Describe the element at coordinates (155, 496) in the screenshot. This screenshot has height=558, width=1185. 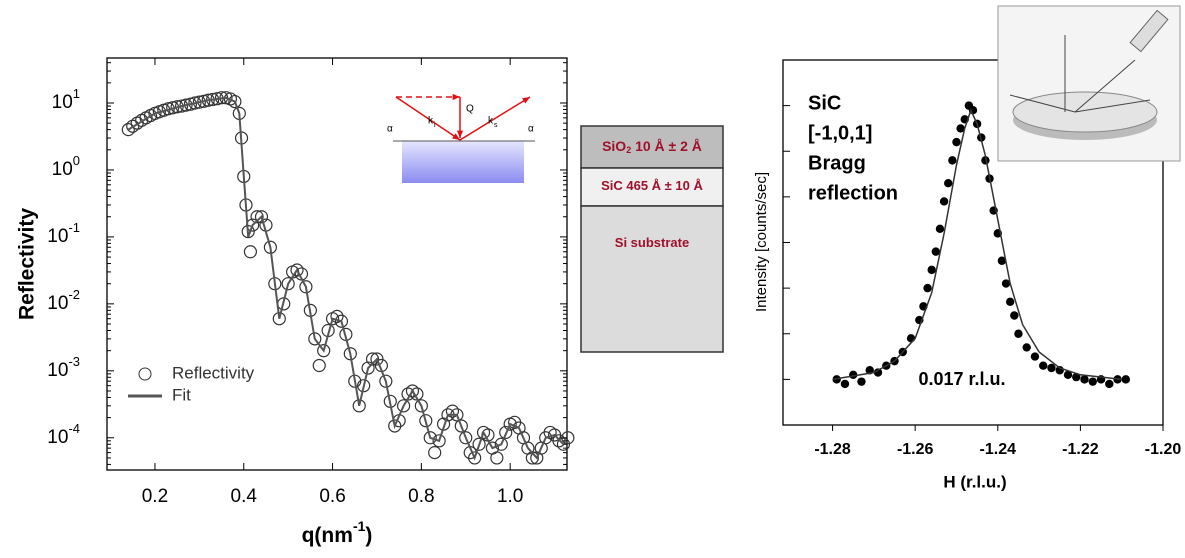
I see `x-tick-label: 0.2` at that location.